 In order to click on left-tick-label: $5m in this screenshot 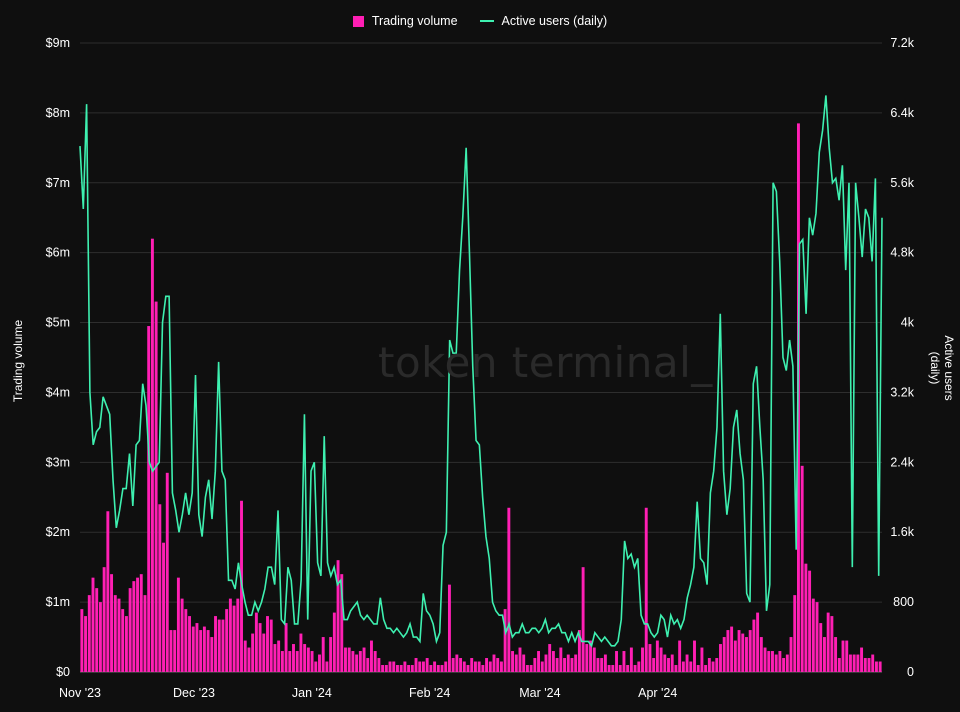, I will do `click(58, 323)`.